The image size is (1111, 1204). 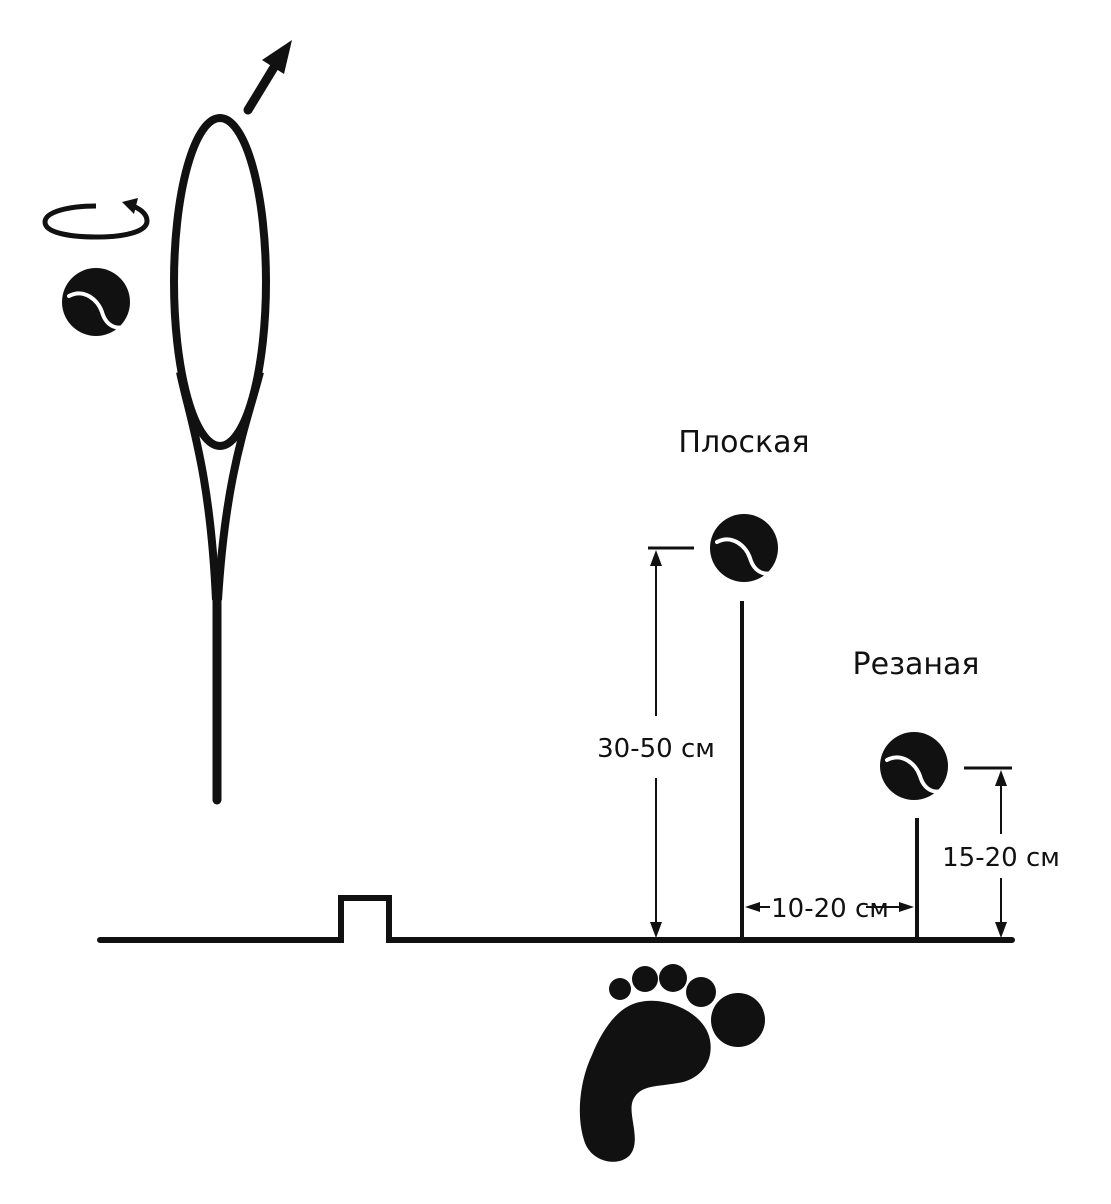 I want to click on flat-toss-ball-icon, so click(x=744, y=548).